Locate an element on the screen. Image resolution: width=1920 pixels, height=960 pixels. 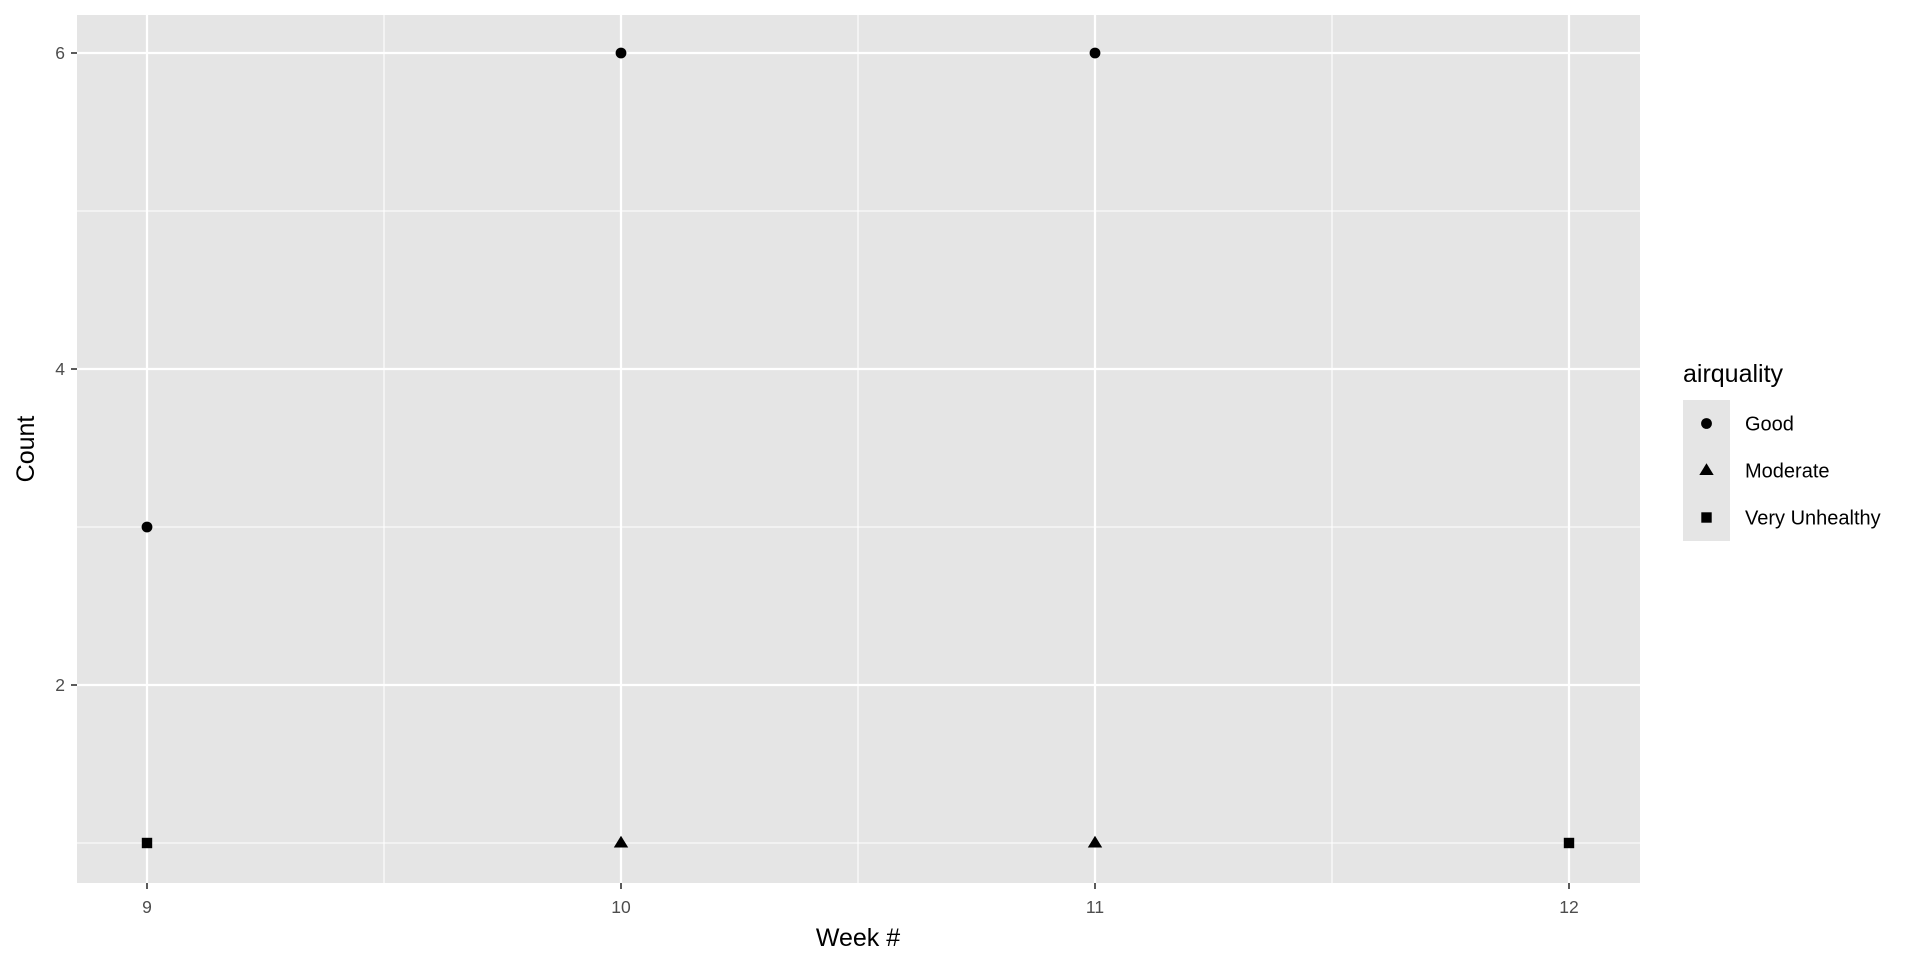
y-axis-title: Count is located at coordinates (26, 449).